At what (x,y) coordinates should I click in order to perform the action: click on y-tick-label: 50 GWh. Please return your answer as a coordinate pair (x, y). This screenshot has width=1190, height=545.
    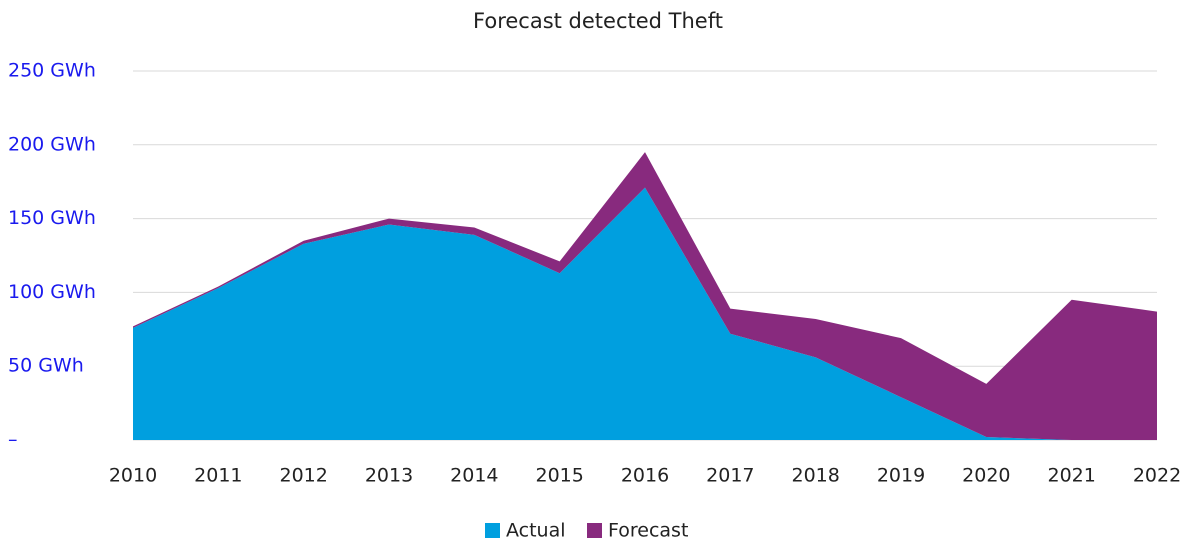
    Looking at the image, I should click on (46, 366).